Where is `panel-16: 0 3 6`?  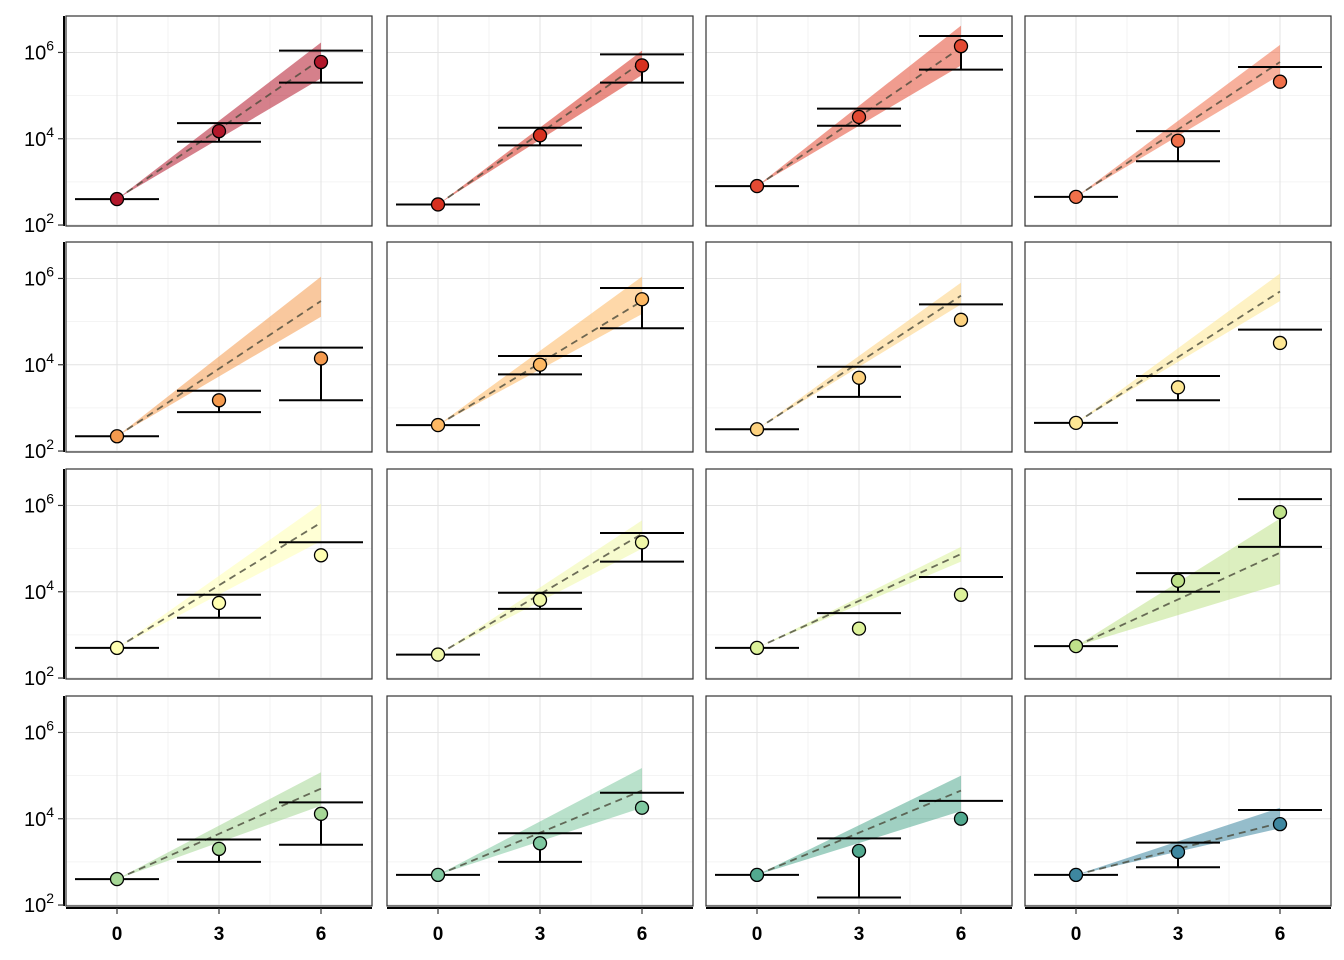 panel-16: 0 3 6 is located at coordinates (1178, 820).